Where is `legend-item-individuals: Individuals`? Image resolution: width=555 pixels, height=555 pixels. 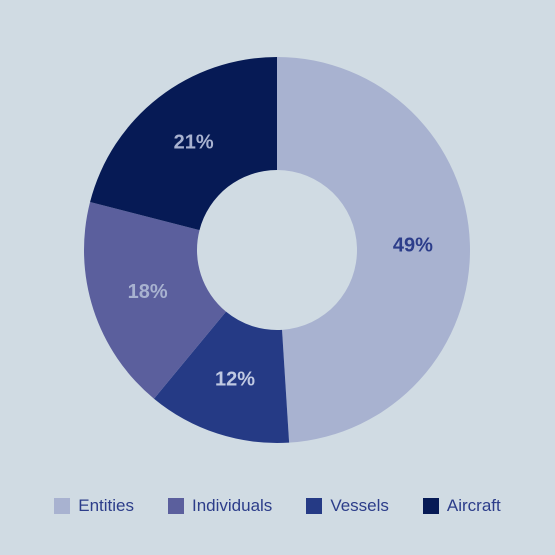 legend-item-individuals: Individuals is located at coordinates (220, 506).